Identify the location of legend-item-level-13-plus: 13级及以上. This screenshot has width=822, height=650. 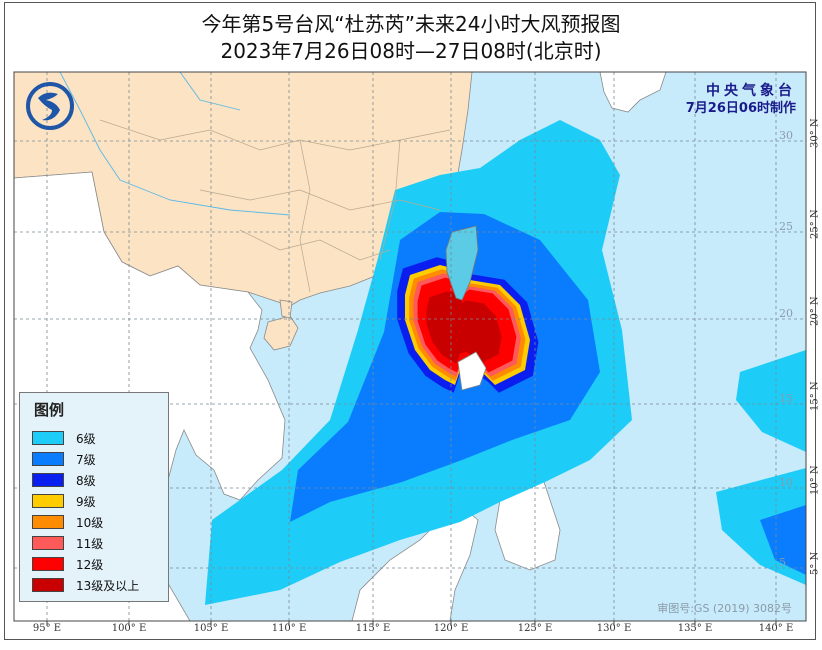
(85, 585).